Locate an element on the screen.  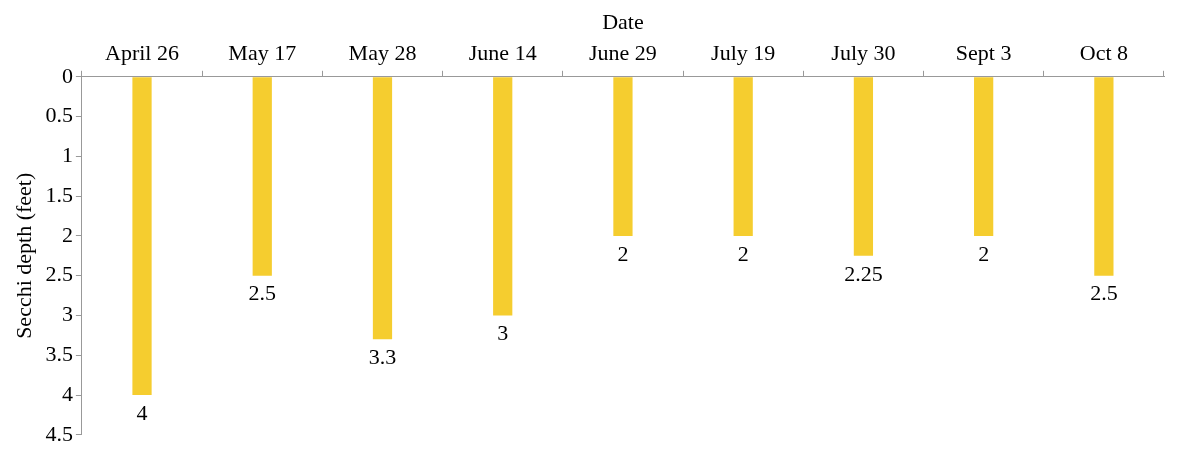
y-tick-label: 2.5 is located at coordinates (59, 274).